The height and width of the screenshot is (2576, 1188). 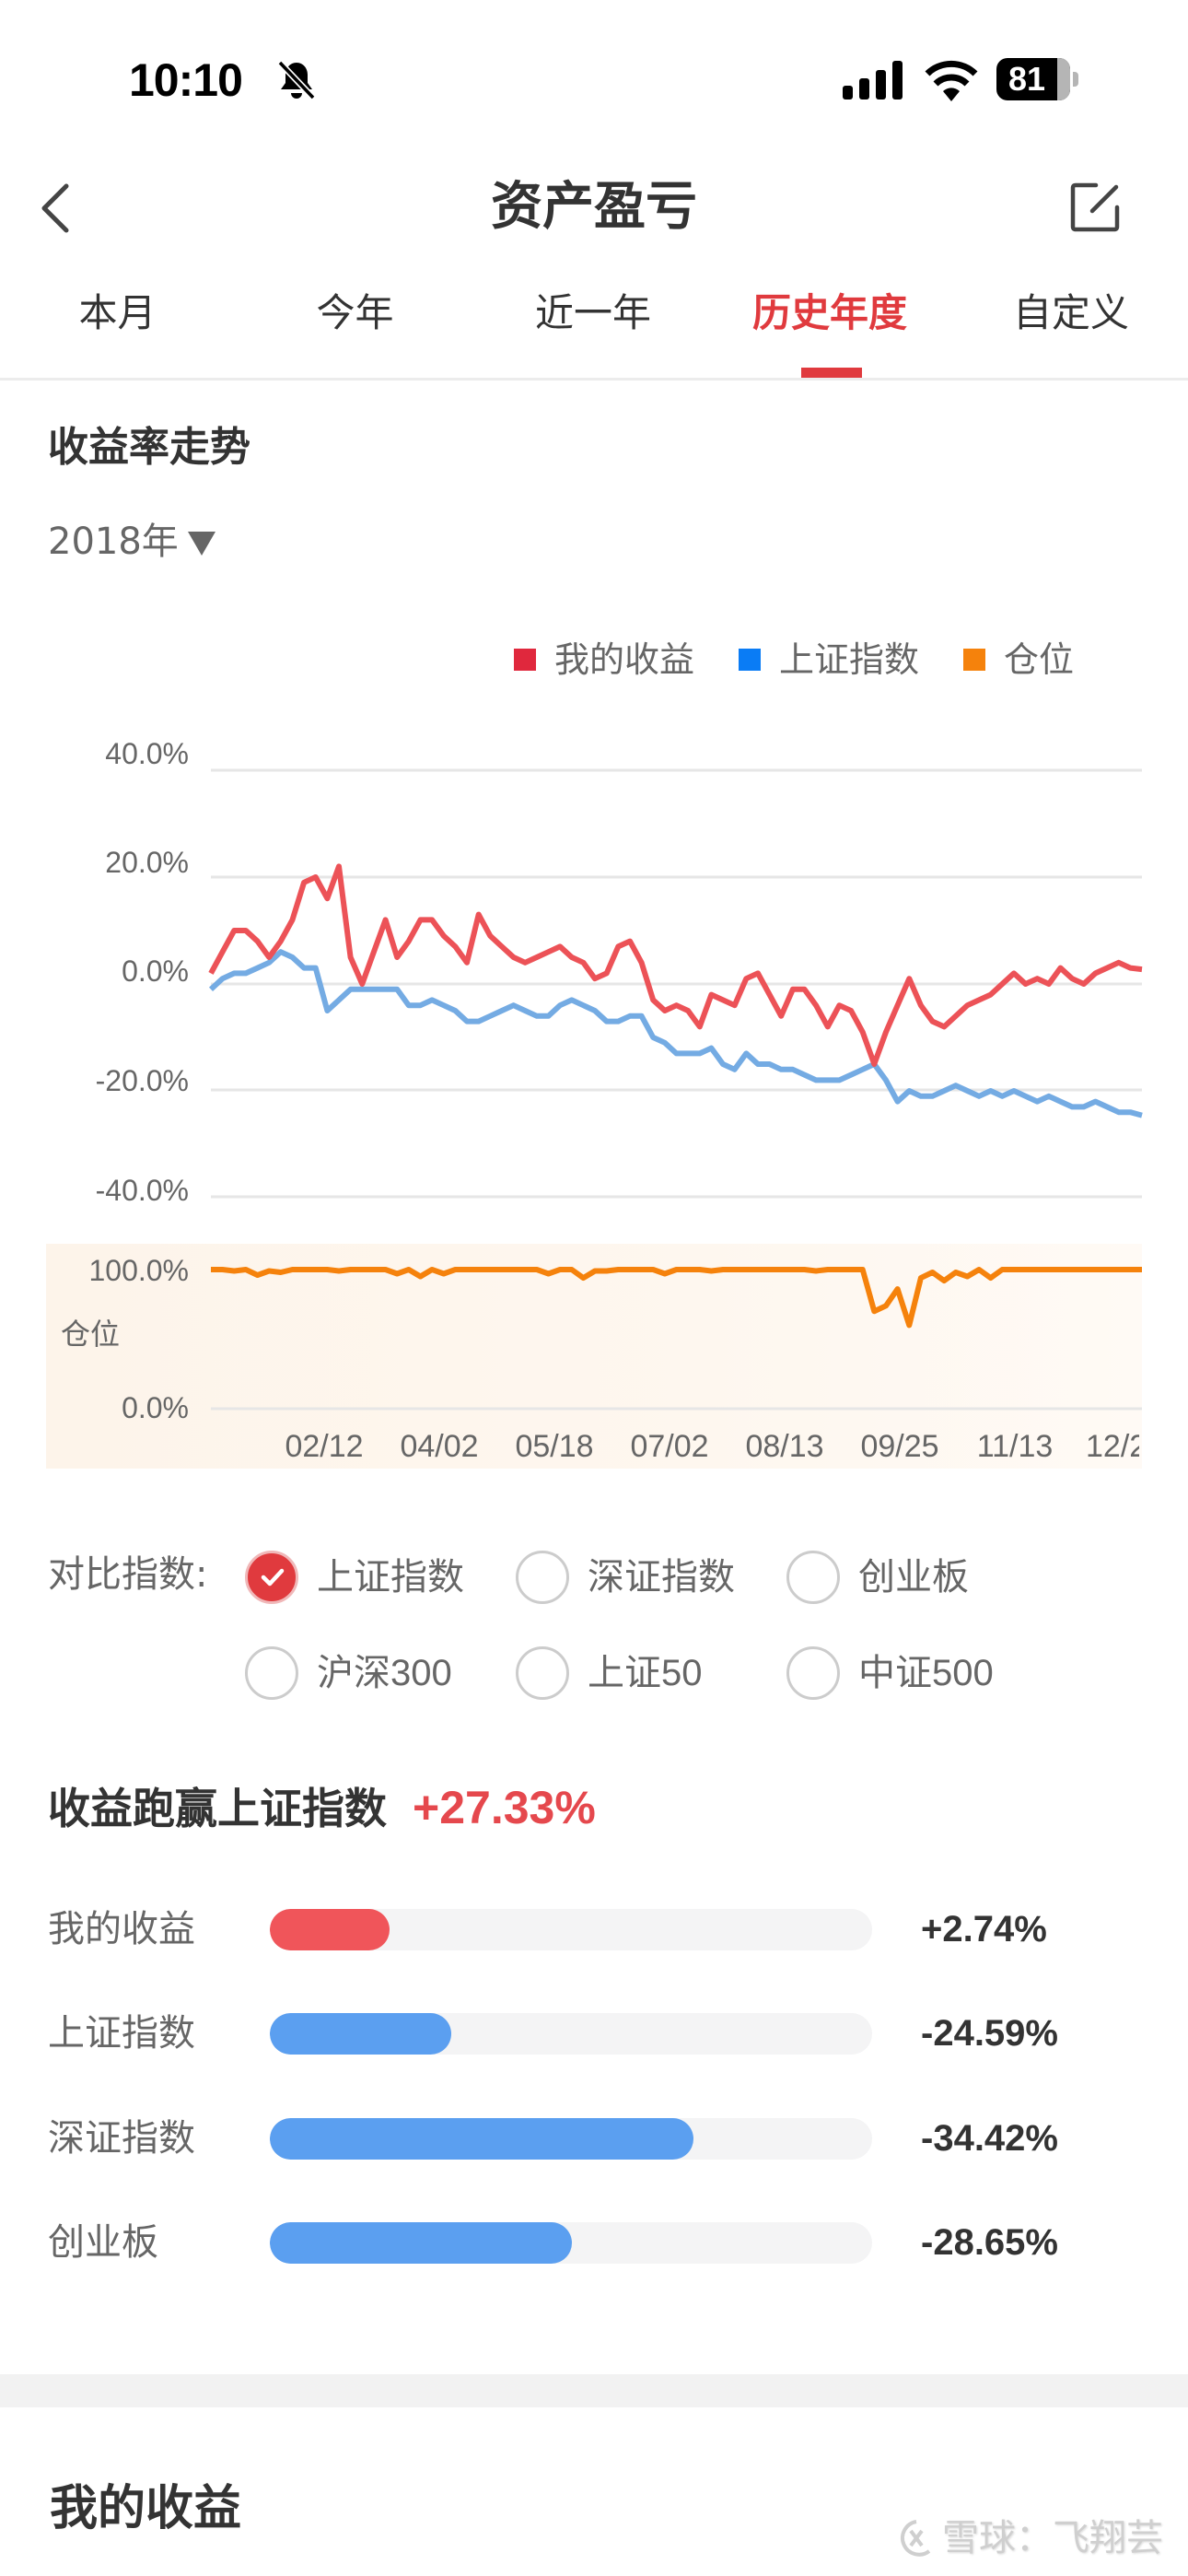 What do you see at coordinates (989, 2033) in the screenshot?
I see `bar-value: -24.59%` at bounding box center [989, 2033].